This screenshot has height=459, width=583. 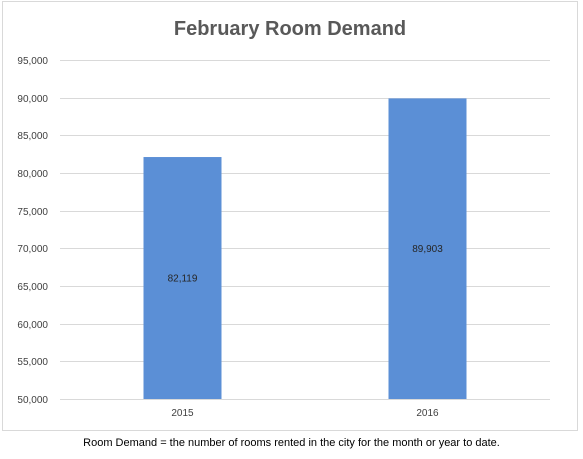 What do you see at coordinates (32, 287) in the screenshot?
I see `y-tick-label: 65,000` at bounding box center [32, 287].